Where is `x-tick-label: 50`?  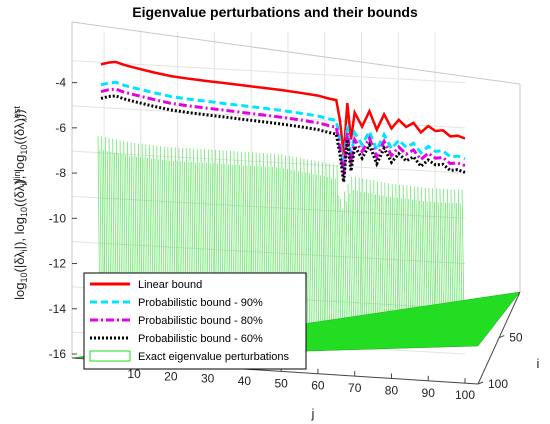 x-tick-label: 50 is located at coordinates (281, 383).